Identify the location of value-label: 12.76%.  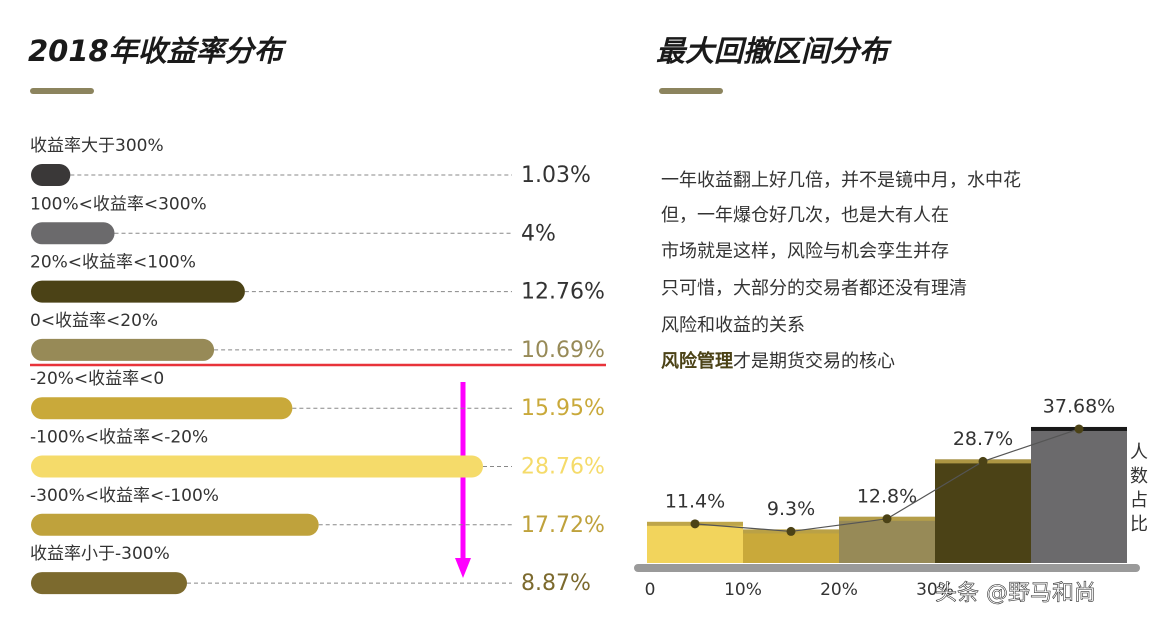
(563, 292).